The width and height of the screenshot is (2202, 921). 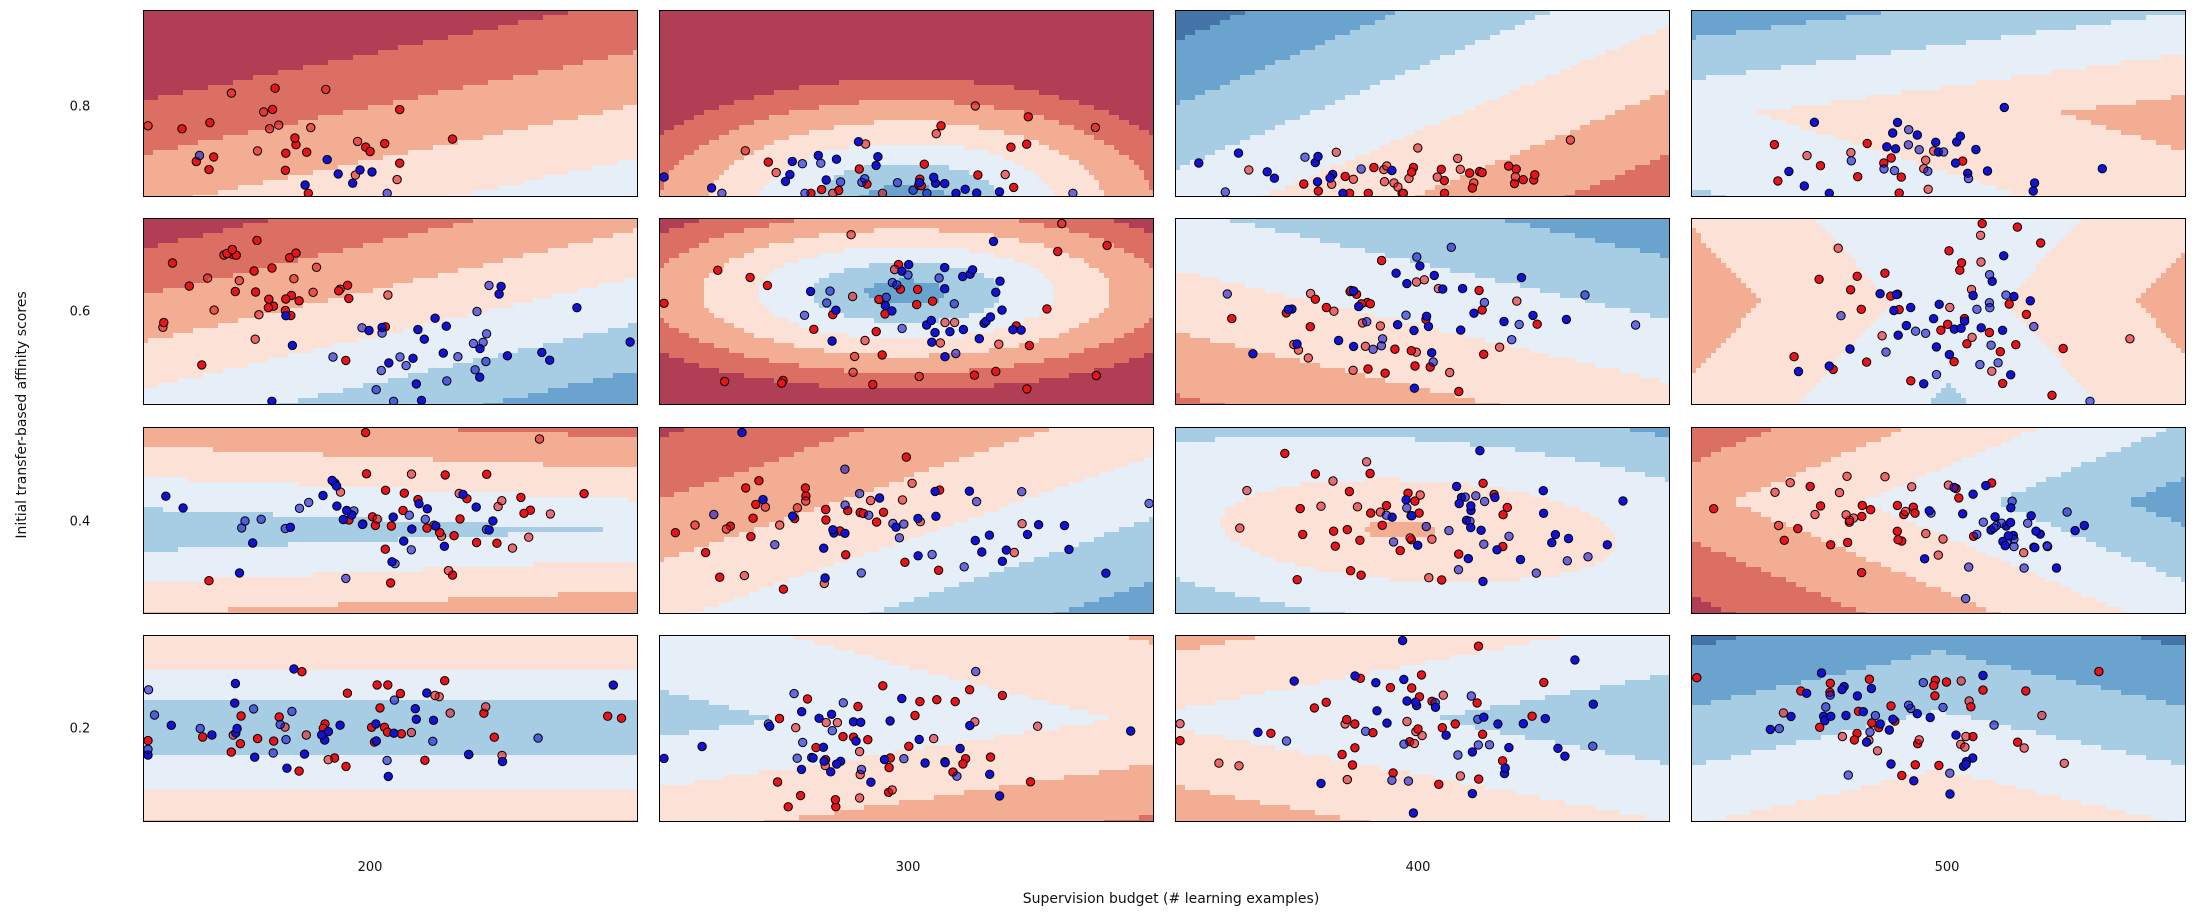 I want to click on row-label-2: 0.6, so click(x=80, y=312).